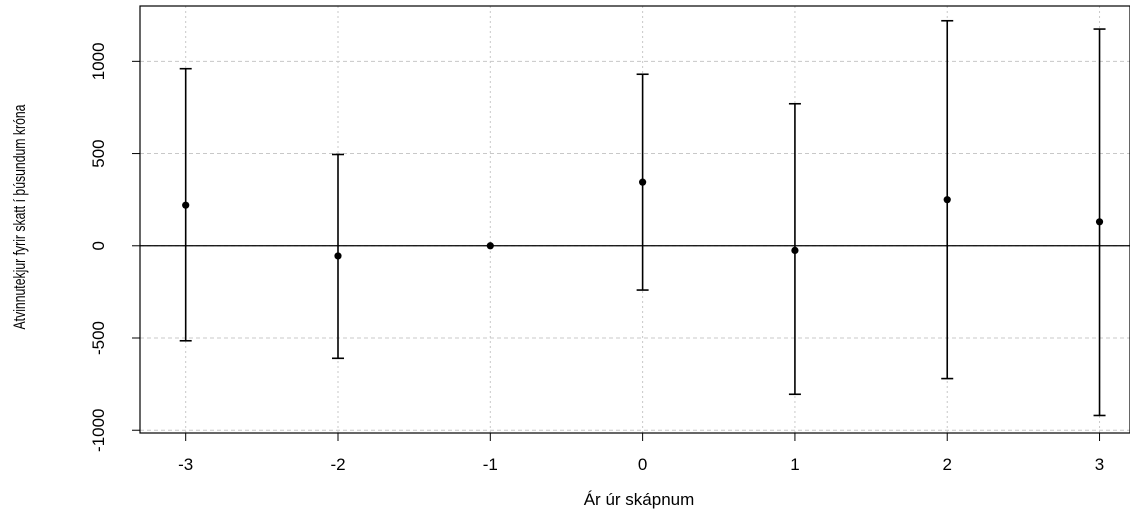 The image size is (1130, 522). What do you see at coordinates (946, 464) in the screenshot?
I see `x-tick-label: 2` at bounding box center [946, 464].